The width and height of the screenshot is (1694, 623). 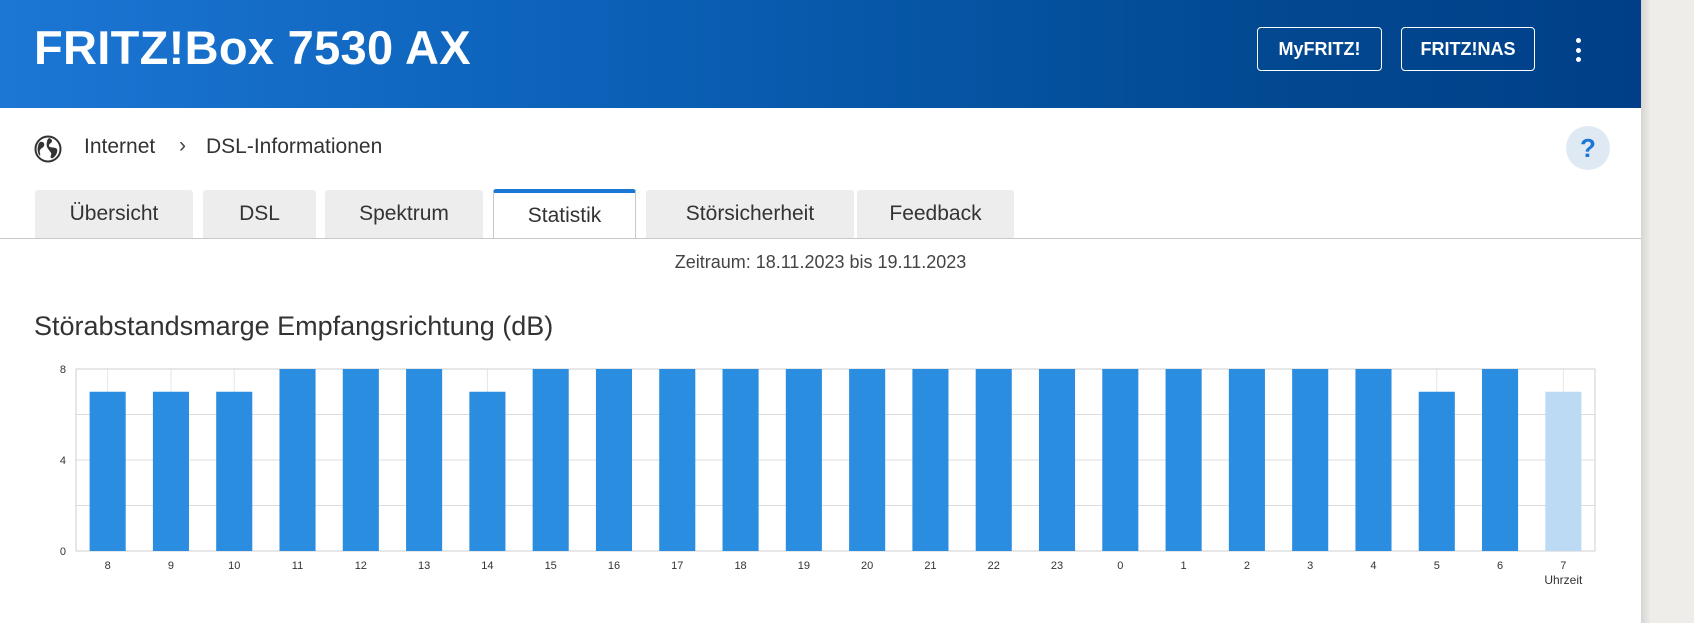 I want to click on tab-dsl: DSL, so click(x=259, y=214).